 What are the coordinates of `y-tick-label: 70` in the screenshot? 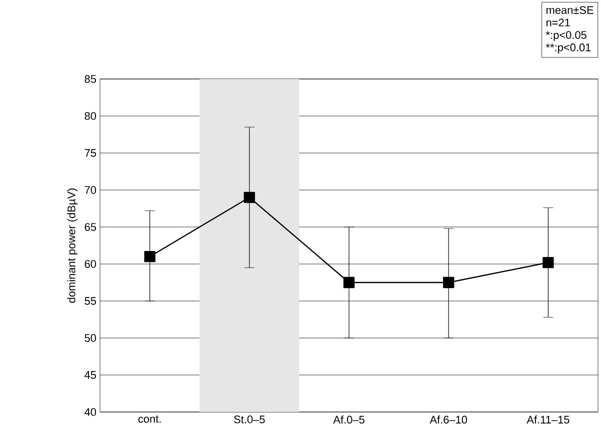 It's located at (90, 190).